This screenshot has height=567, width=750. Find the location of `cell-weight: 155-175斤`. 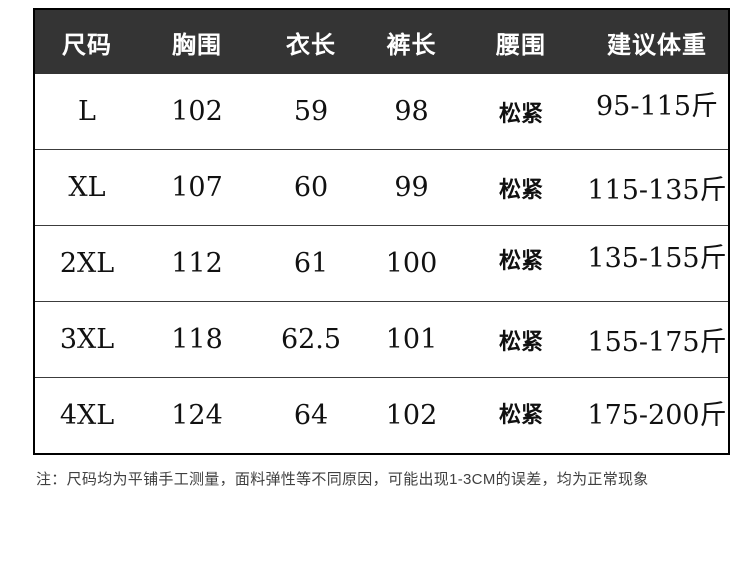

cell-weight: 155-175斤 is located at coordinates (657, 339).